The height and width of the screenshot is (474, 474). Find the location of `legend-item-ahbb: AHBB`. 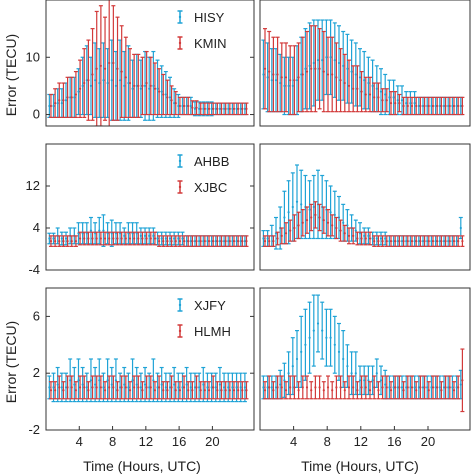

legend-item-ahbb: AHBB is located at coordinates (203, 161).